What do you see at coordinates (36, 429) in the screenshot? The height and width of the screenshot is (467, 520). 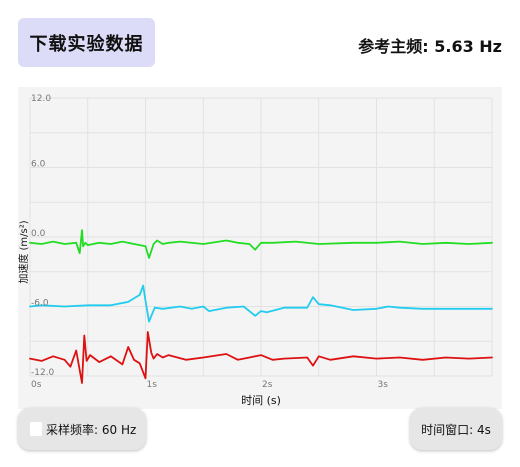 I see `sample-rate-swatch` at bounding box center [36, 429].